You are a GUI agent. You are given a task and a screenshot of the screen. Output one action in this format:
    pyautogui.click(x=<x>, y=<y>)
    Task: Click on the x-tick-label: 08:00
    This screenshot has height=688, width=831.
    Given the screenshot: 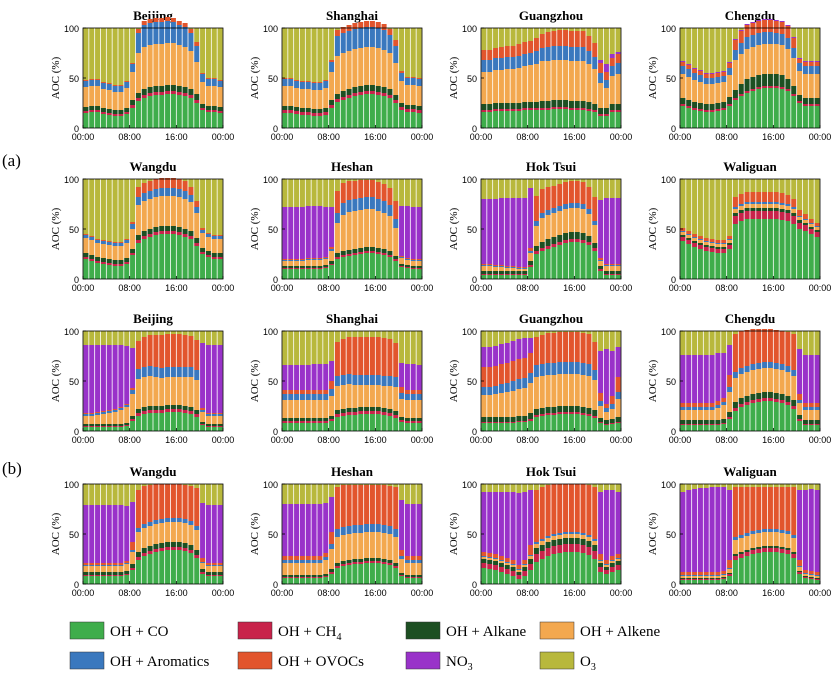 What is the action you would take?
    pyautogui.click(x=527, y=440)
    